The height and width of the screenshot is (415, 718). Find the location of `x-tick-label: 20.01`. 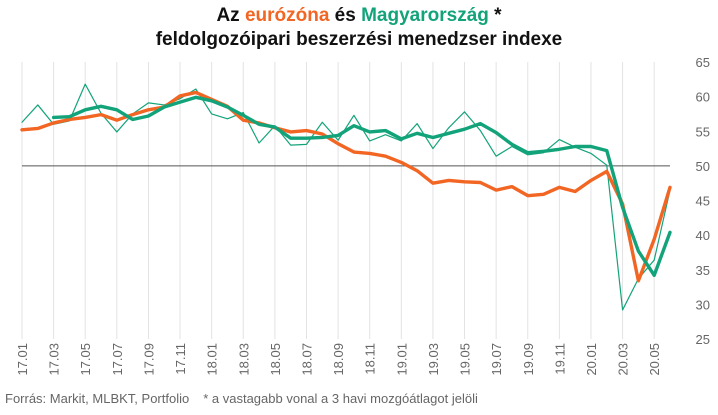

x-tick-label: 20.01 is located at coordinates (591, 359).